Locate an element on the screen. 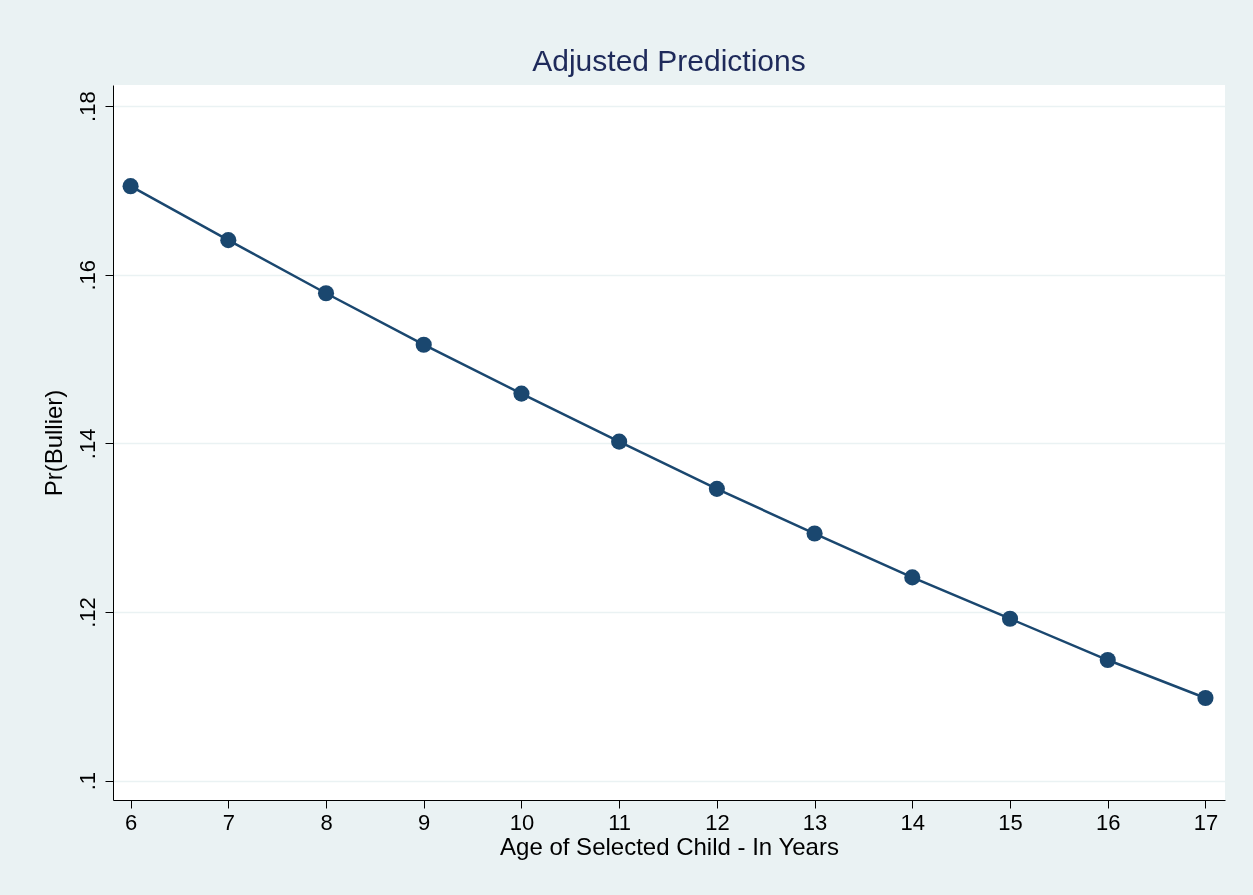  y-tick-label: .12 is located at coordinates (87, 612).